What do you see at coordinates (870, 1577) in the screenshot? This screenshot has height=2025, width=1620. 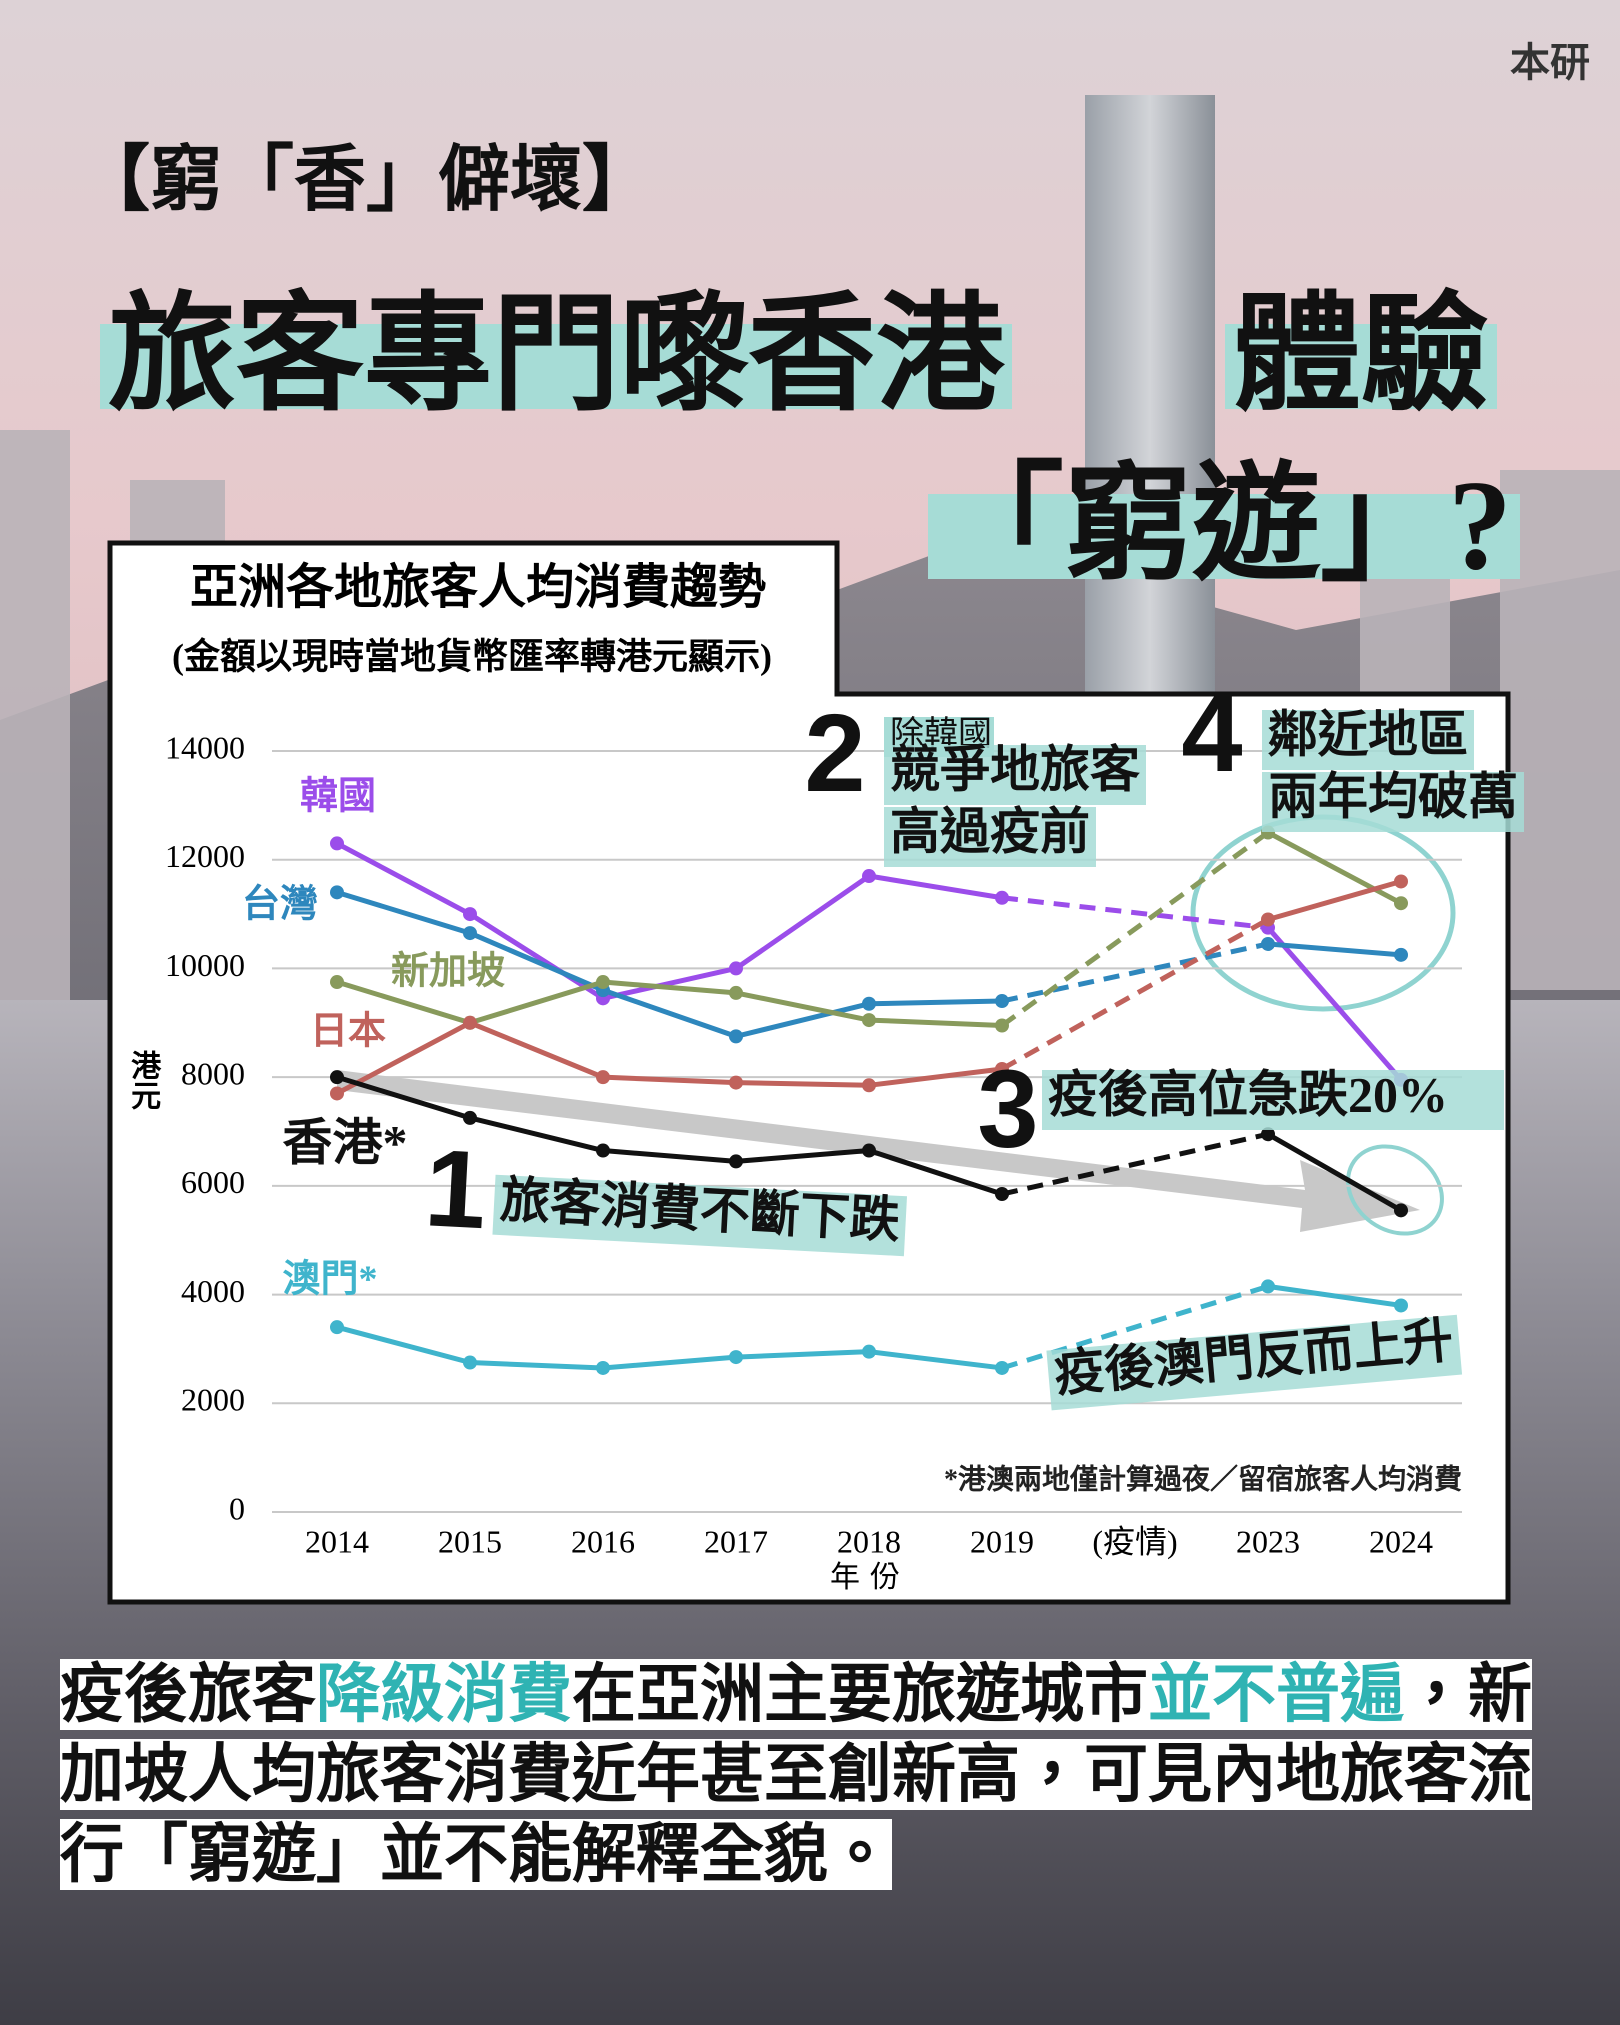 I see `x-axis-label: 年份` at bounding box center [870, 1577].